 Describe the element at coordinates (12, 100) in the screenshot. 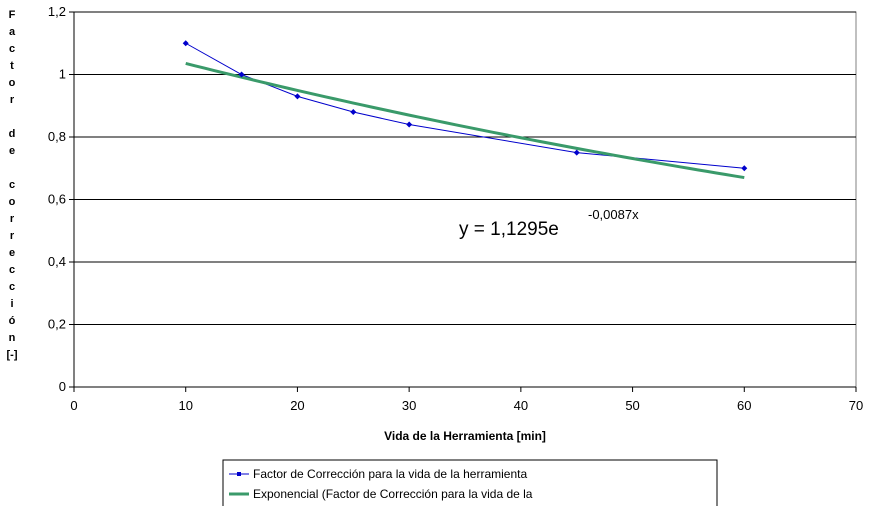

I see `y-axis-label-char-5: r` at that location.